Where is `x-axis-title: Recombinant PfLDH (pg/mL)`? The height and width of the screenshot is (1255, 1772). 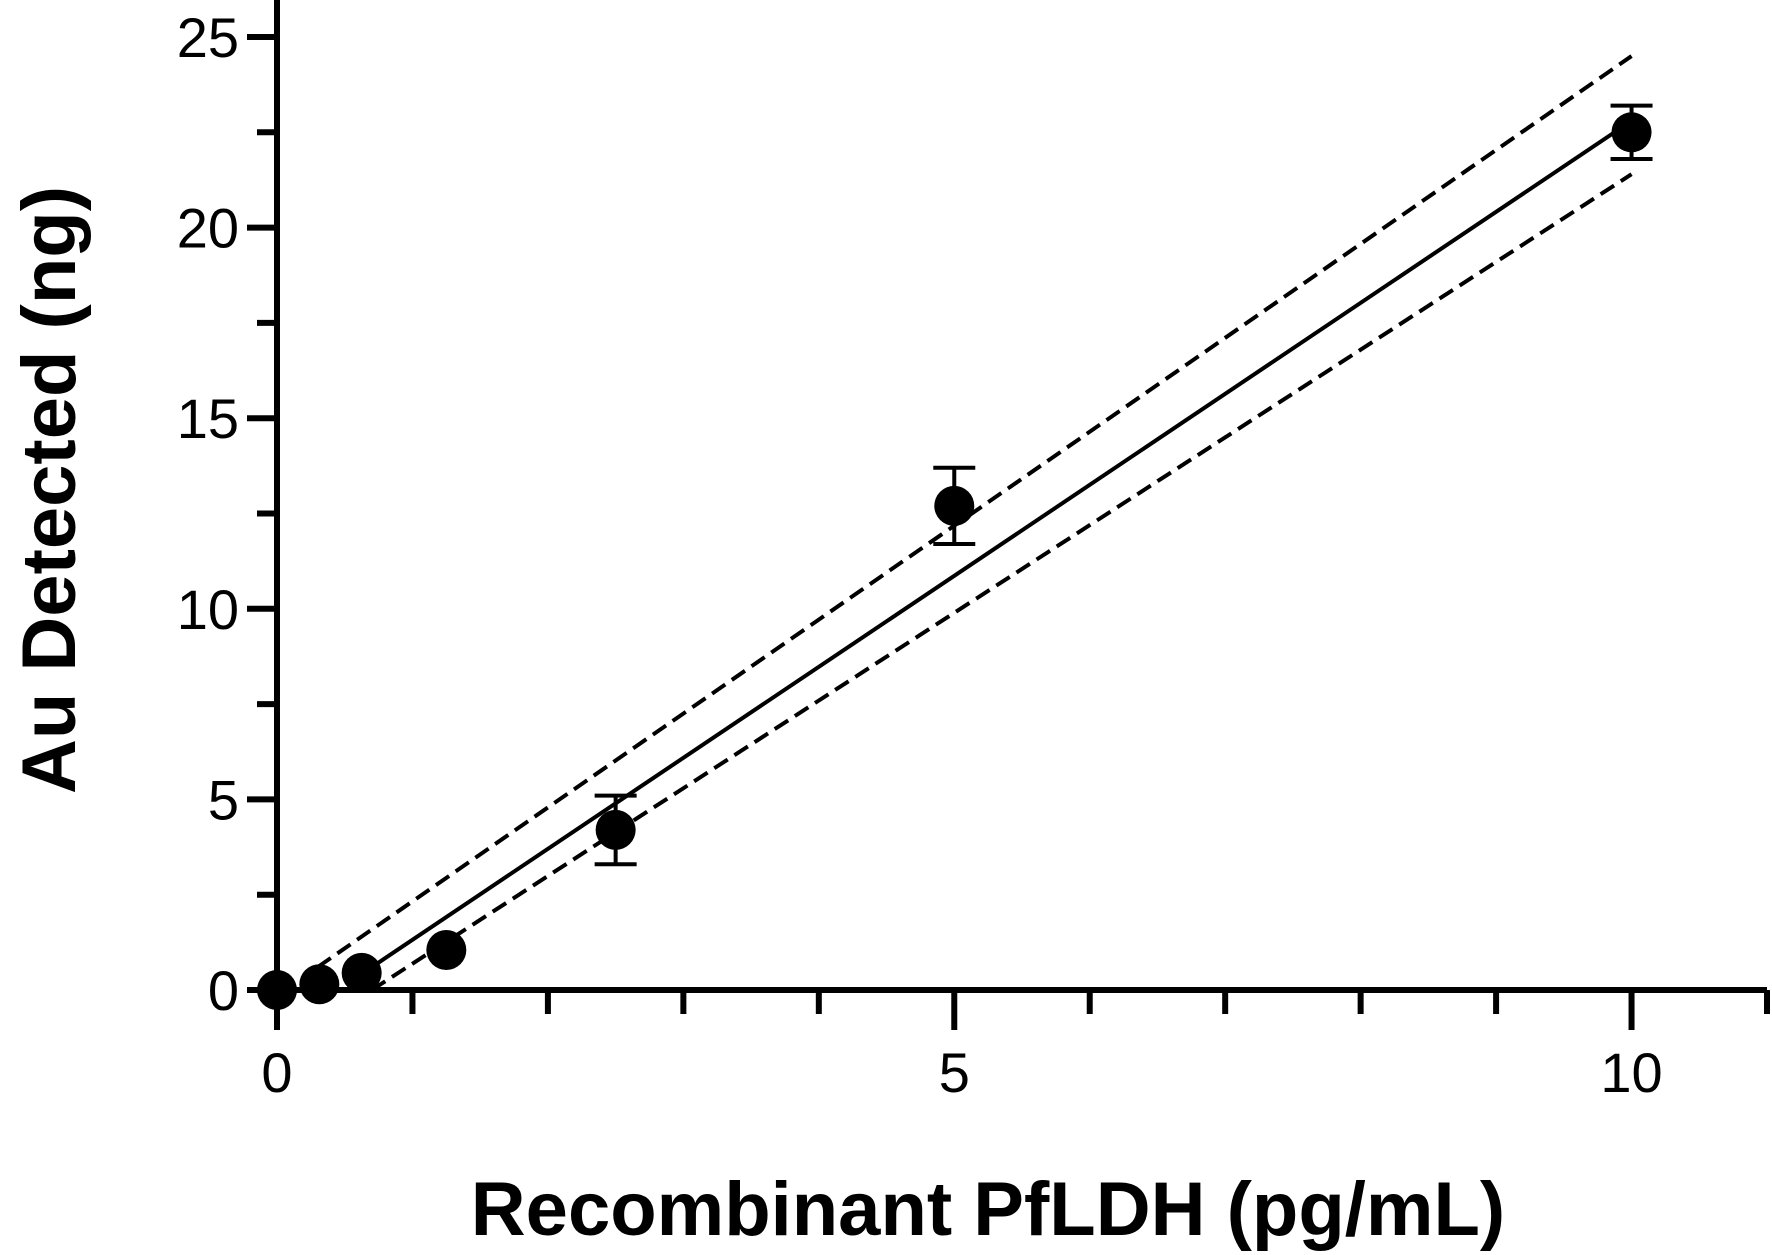 x-axis-title: Recombinant PfLDH (pg/mL) is located at coordinates (988, 1209).